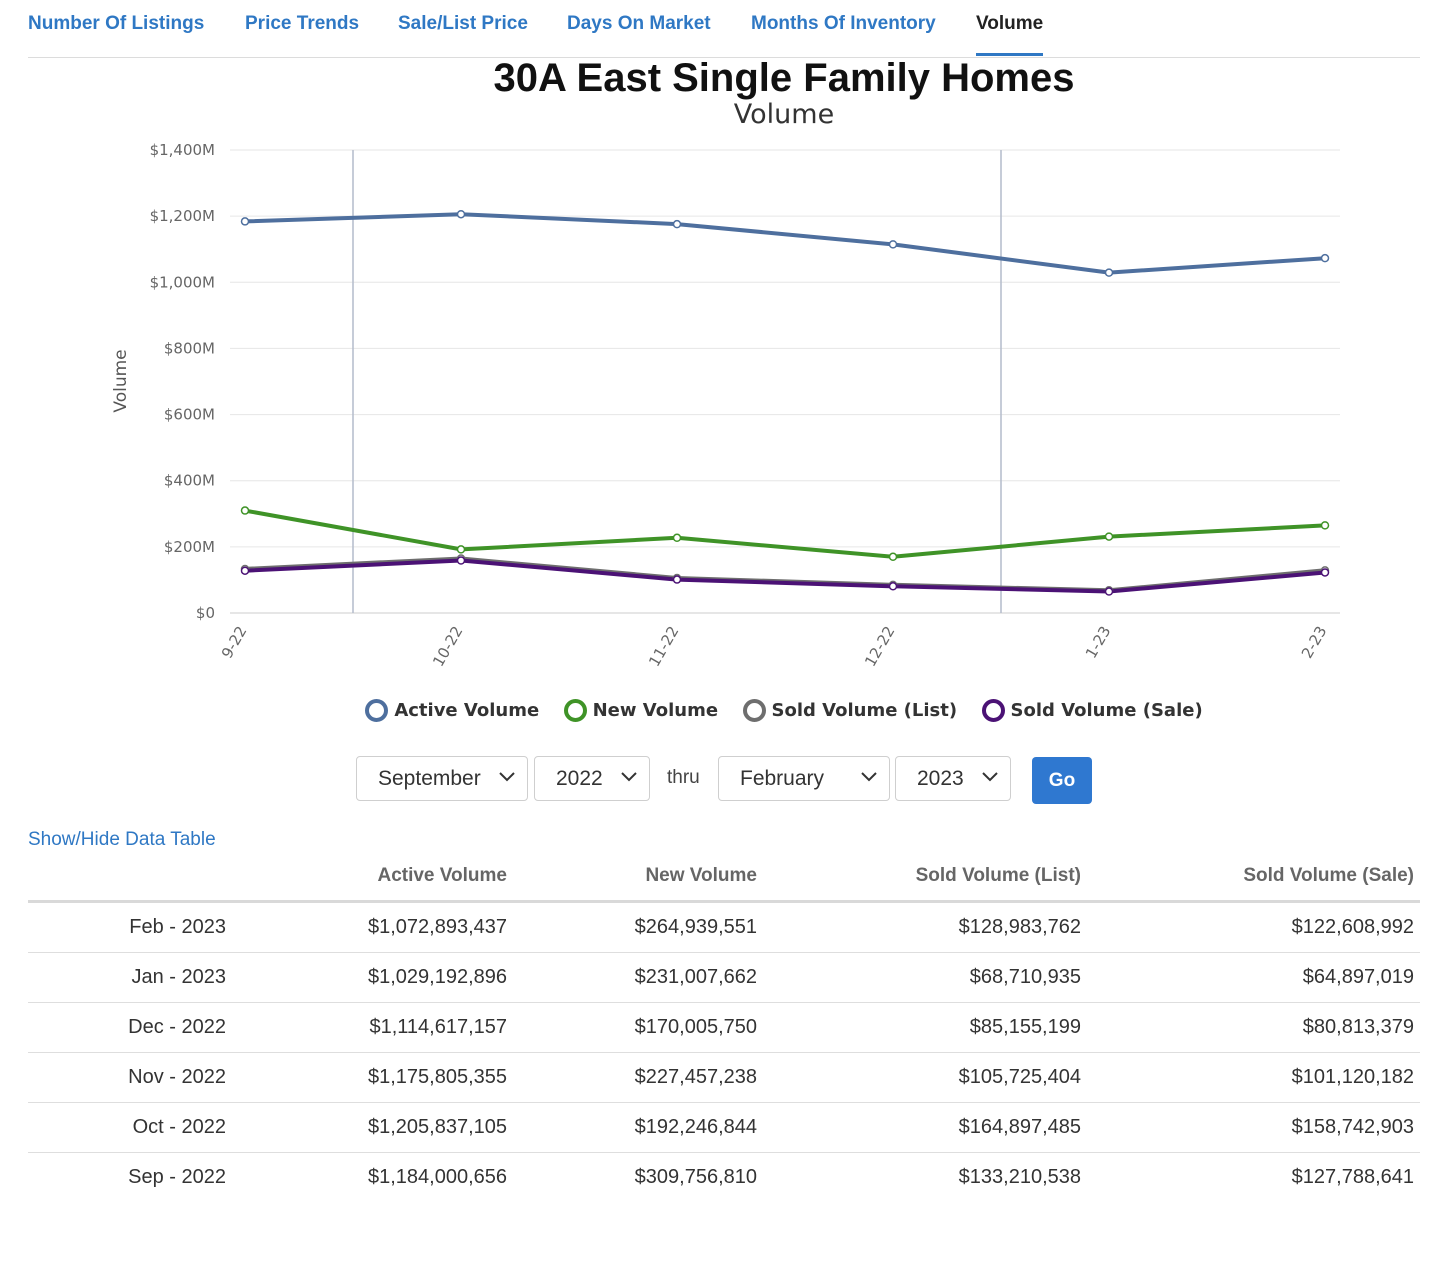 The width and height of the screenshot is (1448, 1266). Describe the element at coordinates (463, 23) in the screenshot. I see `tab-sale-list-price: Sale/List Price` at that location.